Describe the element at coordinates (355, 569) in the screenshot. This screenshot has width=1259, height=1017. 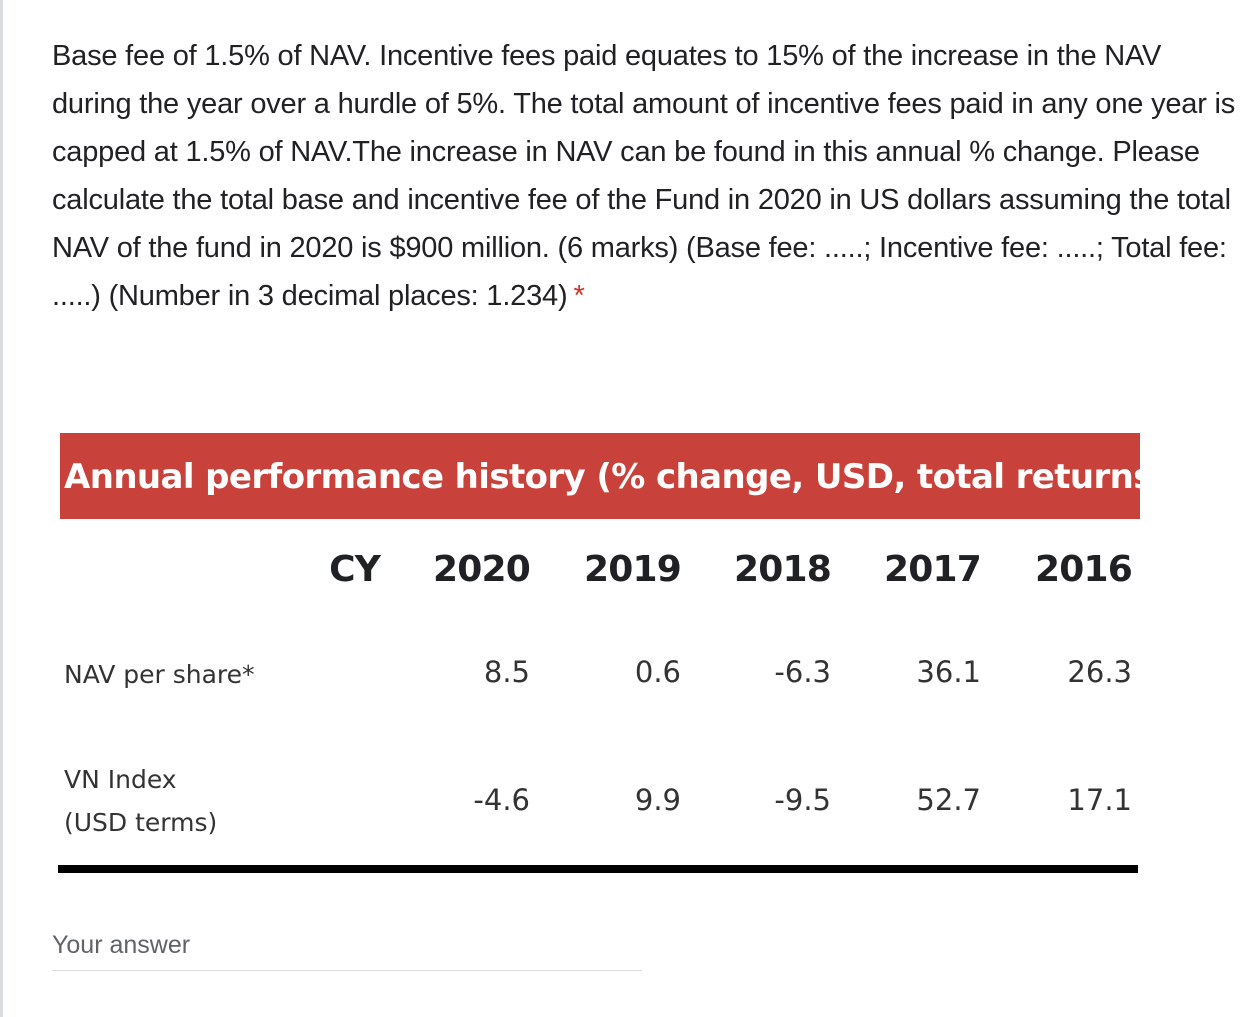
I see `header-cy: CY` at that location.